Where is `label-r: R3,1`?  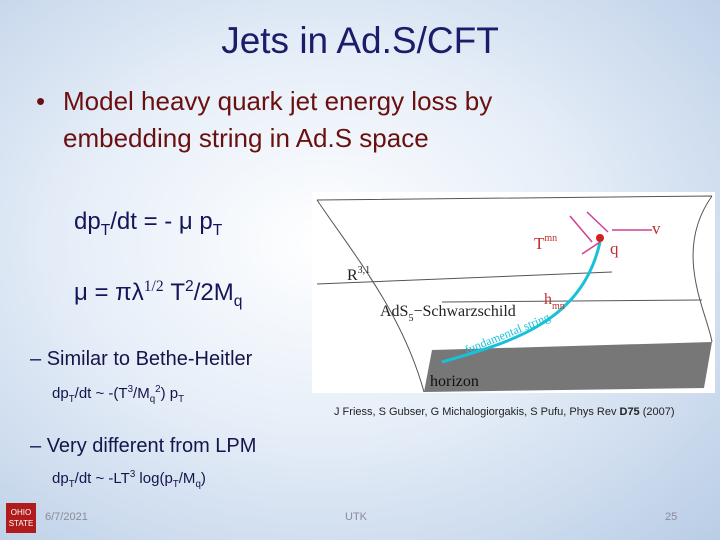
label-r: R3,1 is located at coordinates (358, 274).